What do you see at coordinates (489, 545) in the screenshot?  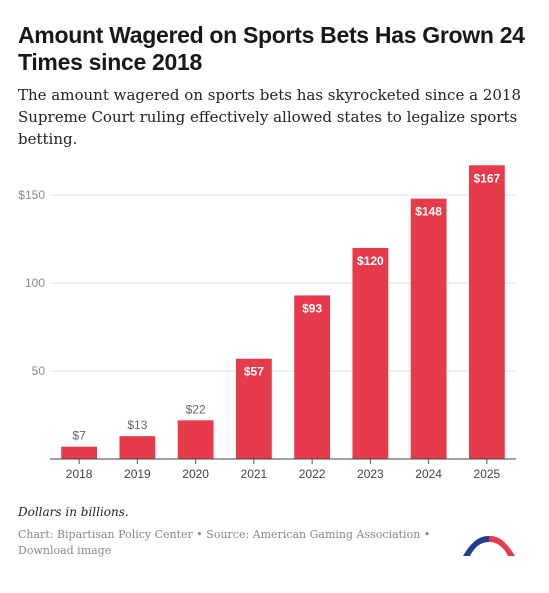 I see `bpc-logo-icon` at bounding box center [489, 545].